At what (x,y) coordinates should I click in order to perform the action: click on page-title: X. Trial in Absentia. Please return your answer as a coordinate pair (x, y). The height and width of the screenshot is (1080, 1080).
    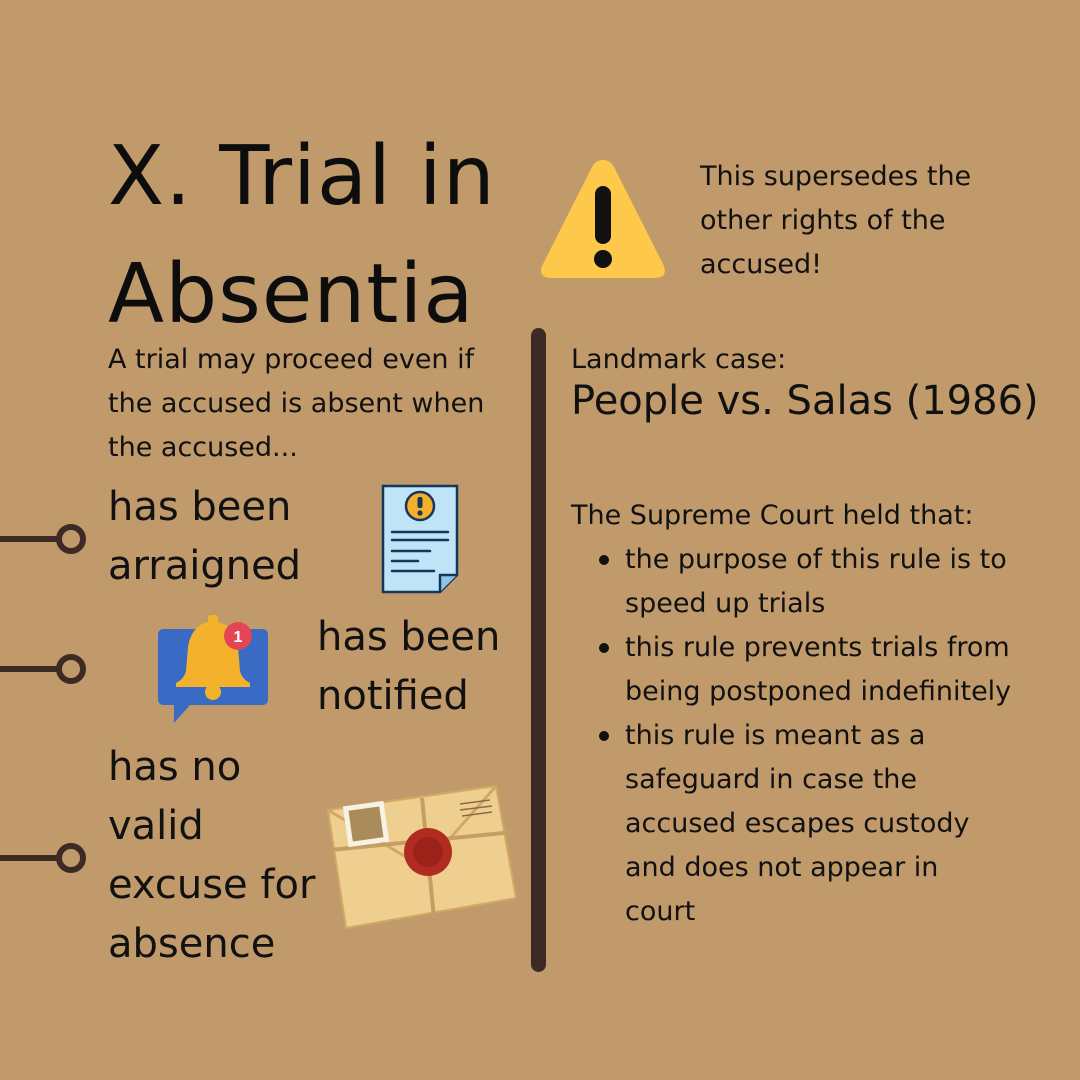
    Looking at the image, I should click on (318, 236).